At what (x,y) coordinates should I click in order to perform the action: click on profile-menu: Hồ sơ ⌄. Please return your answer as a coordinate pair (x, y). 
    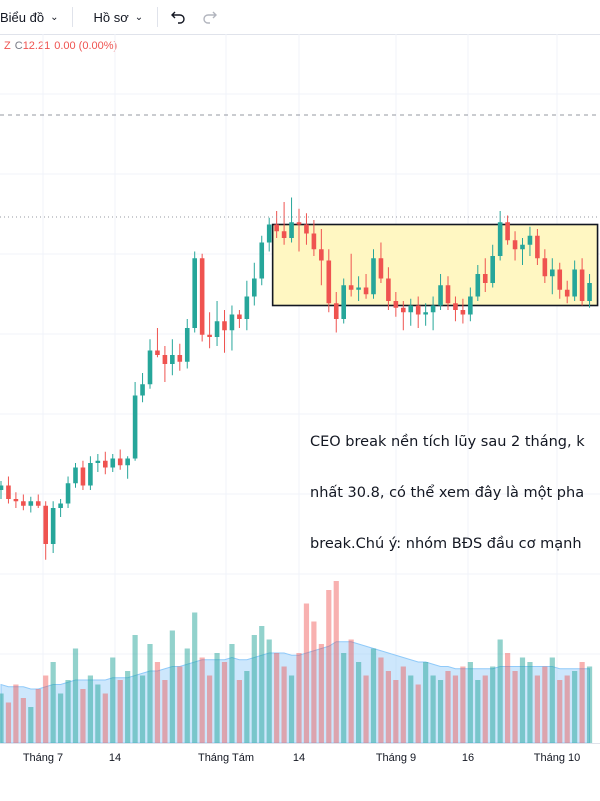
    Looking at the image, I should click on (118, 17).